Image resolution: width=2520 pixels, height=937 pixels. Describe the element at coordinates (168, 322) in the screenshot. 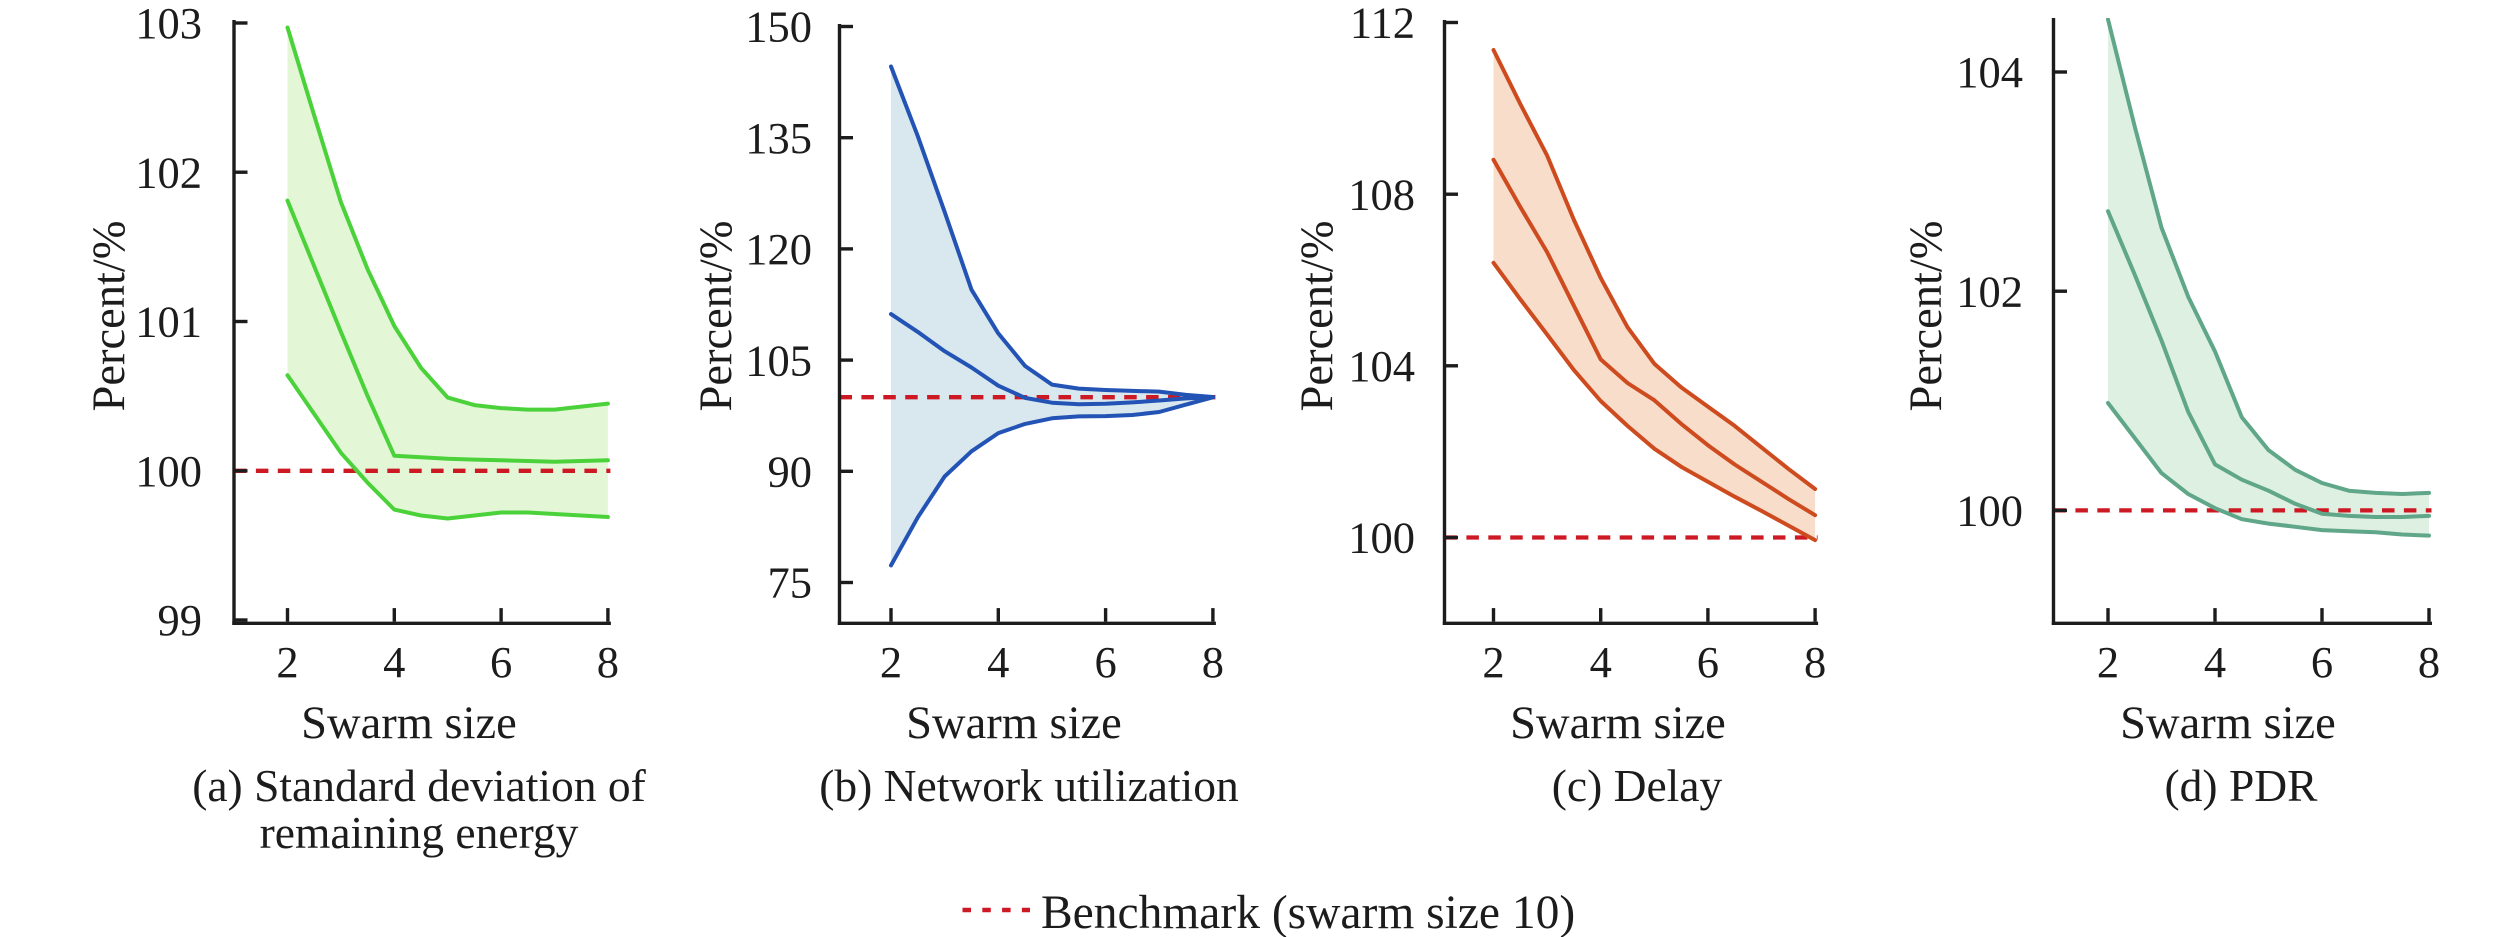

I see `svg-text: 101` at that location.